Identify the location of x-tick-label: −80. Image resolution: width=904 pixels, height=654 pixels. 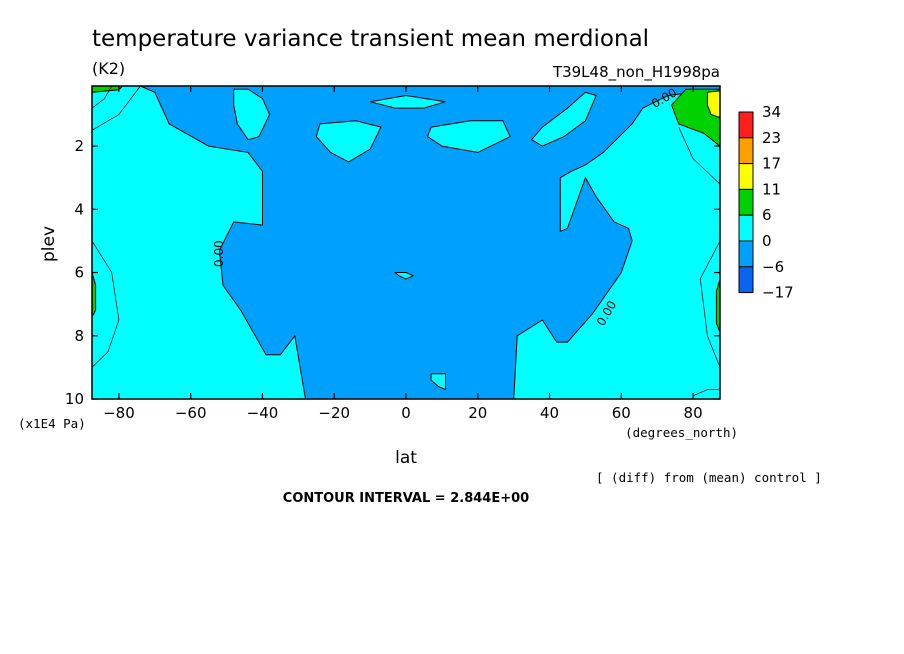
(119, 413).